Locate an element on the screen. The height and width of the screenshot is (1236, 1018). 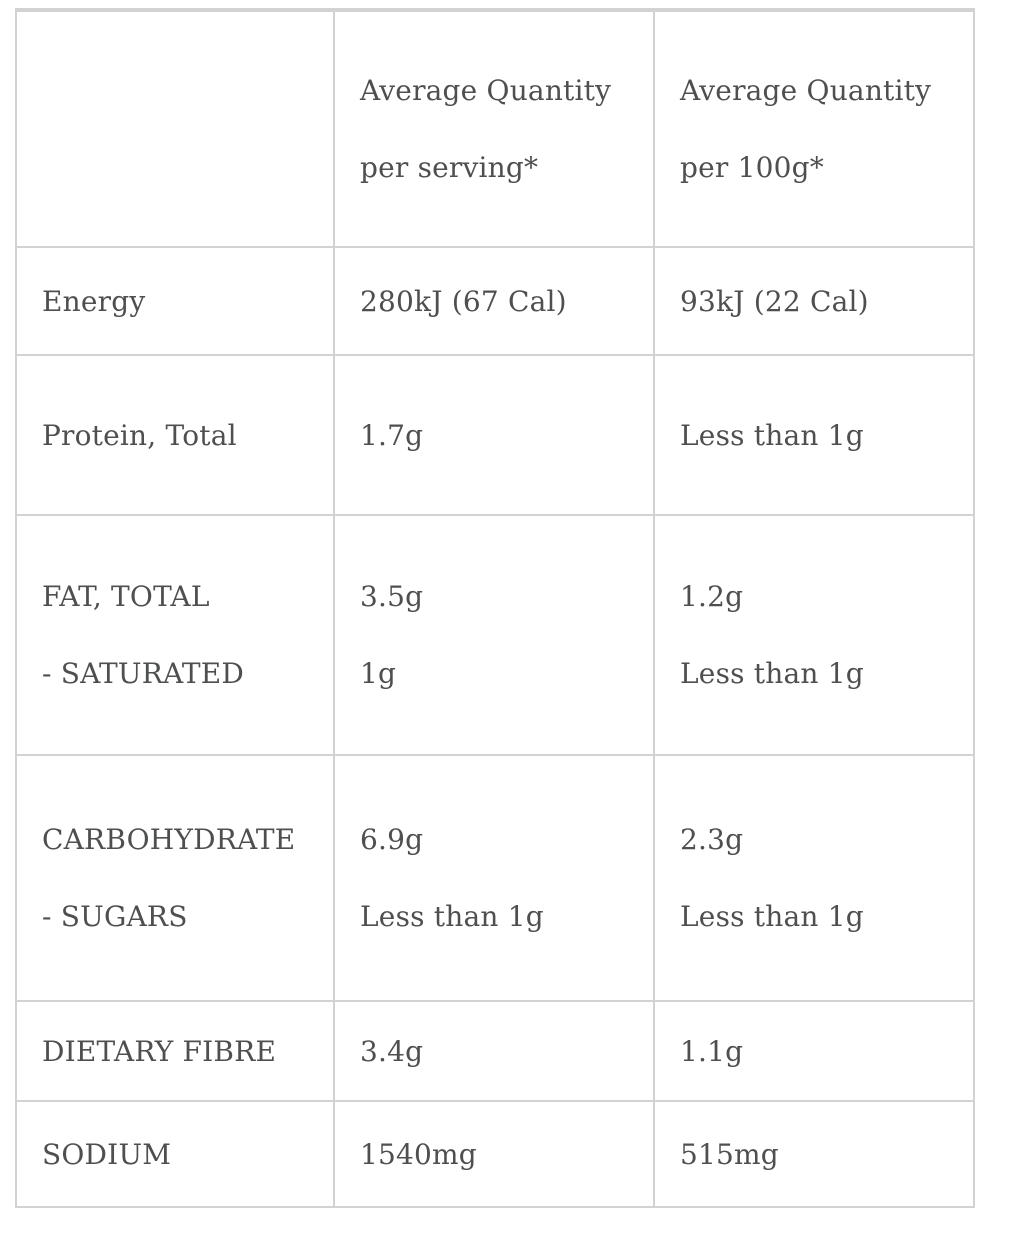
header-per-serving-line-1: Average Quantity is located at coordinates (486, 90).